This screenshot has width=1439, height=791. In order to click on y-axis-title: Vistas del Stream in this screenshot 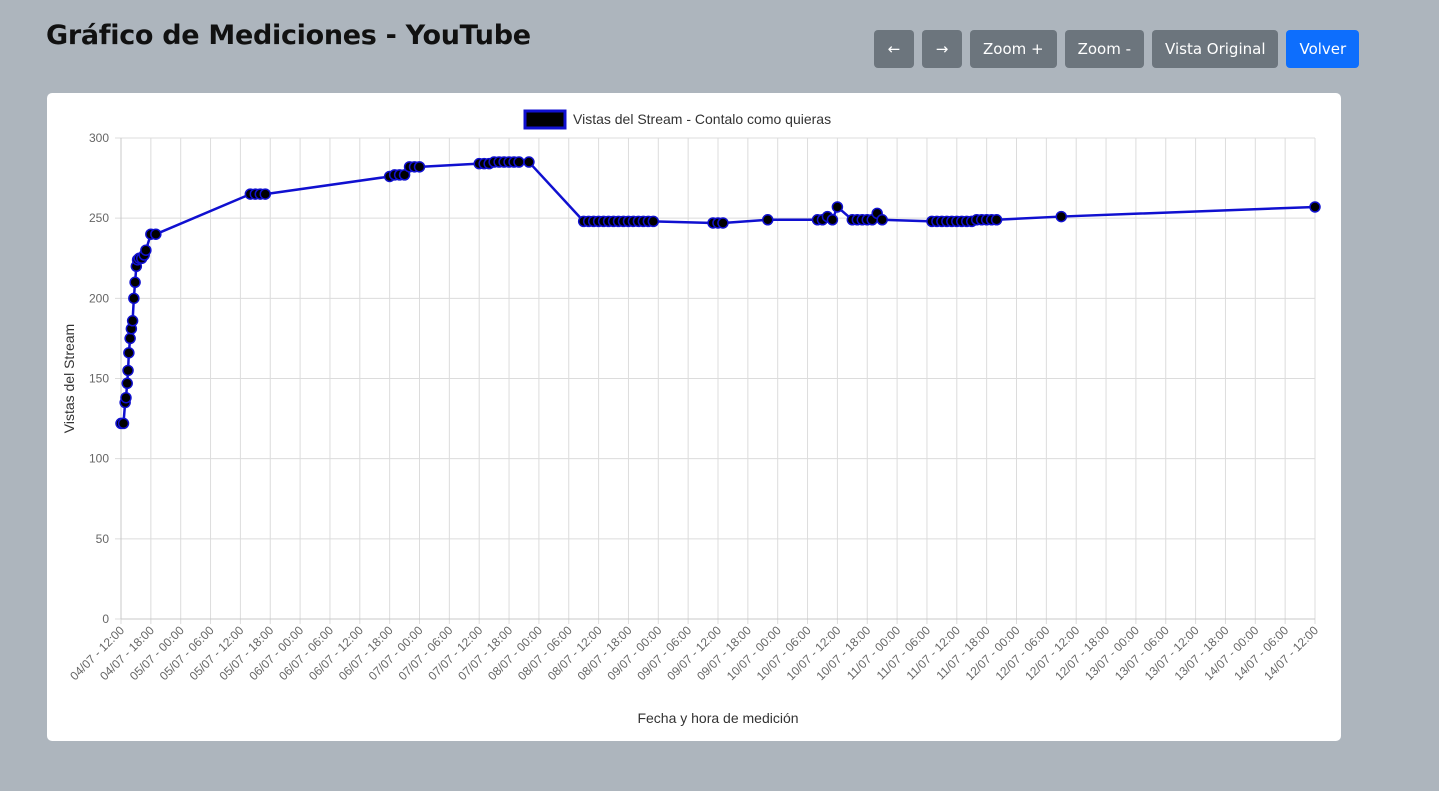, I will do `click(69, 378)`.